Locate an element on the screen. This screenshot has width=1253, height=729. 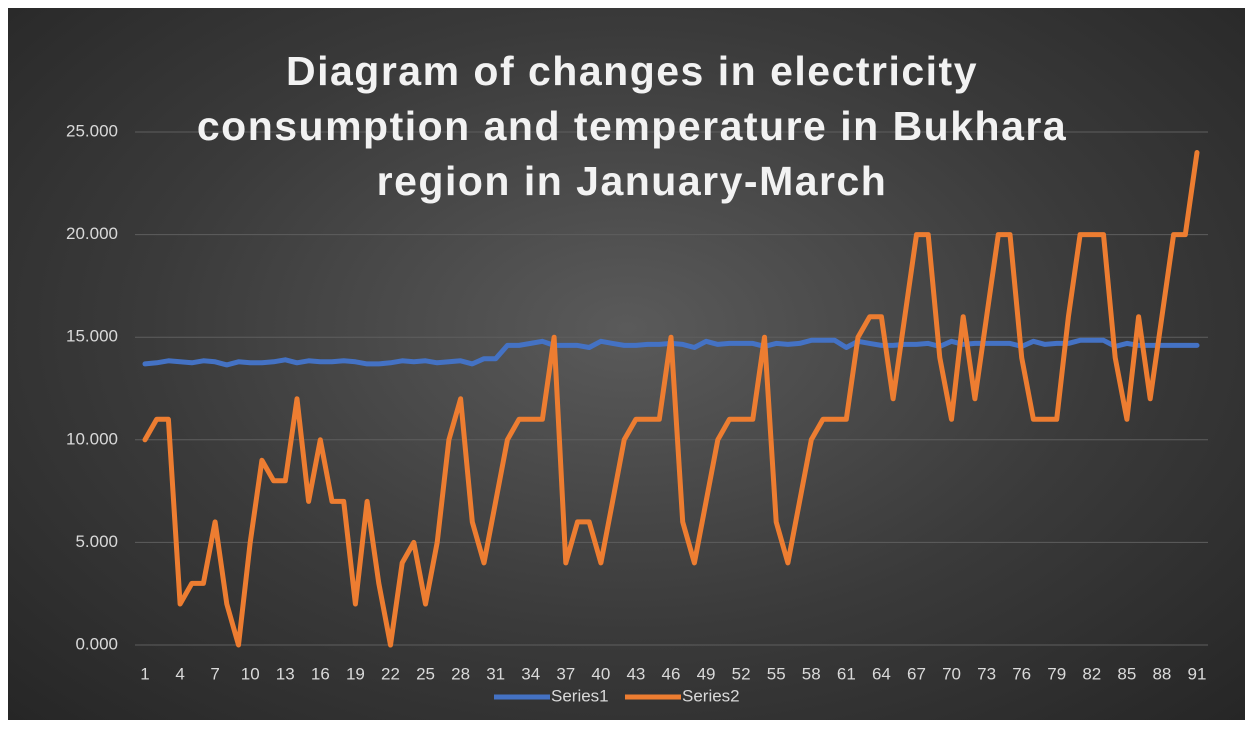
x-tick-label: 4 is located at coordinates (179, 673).